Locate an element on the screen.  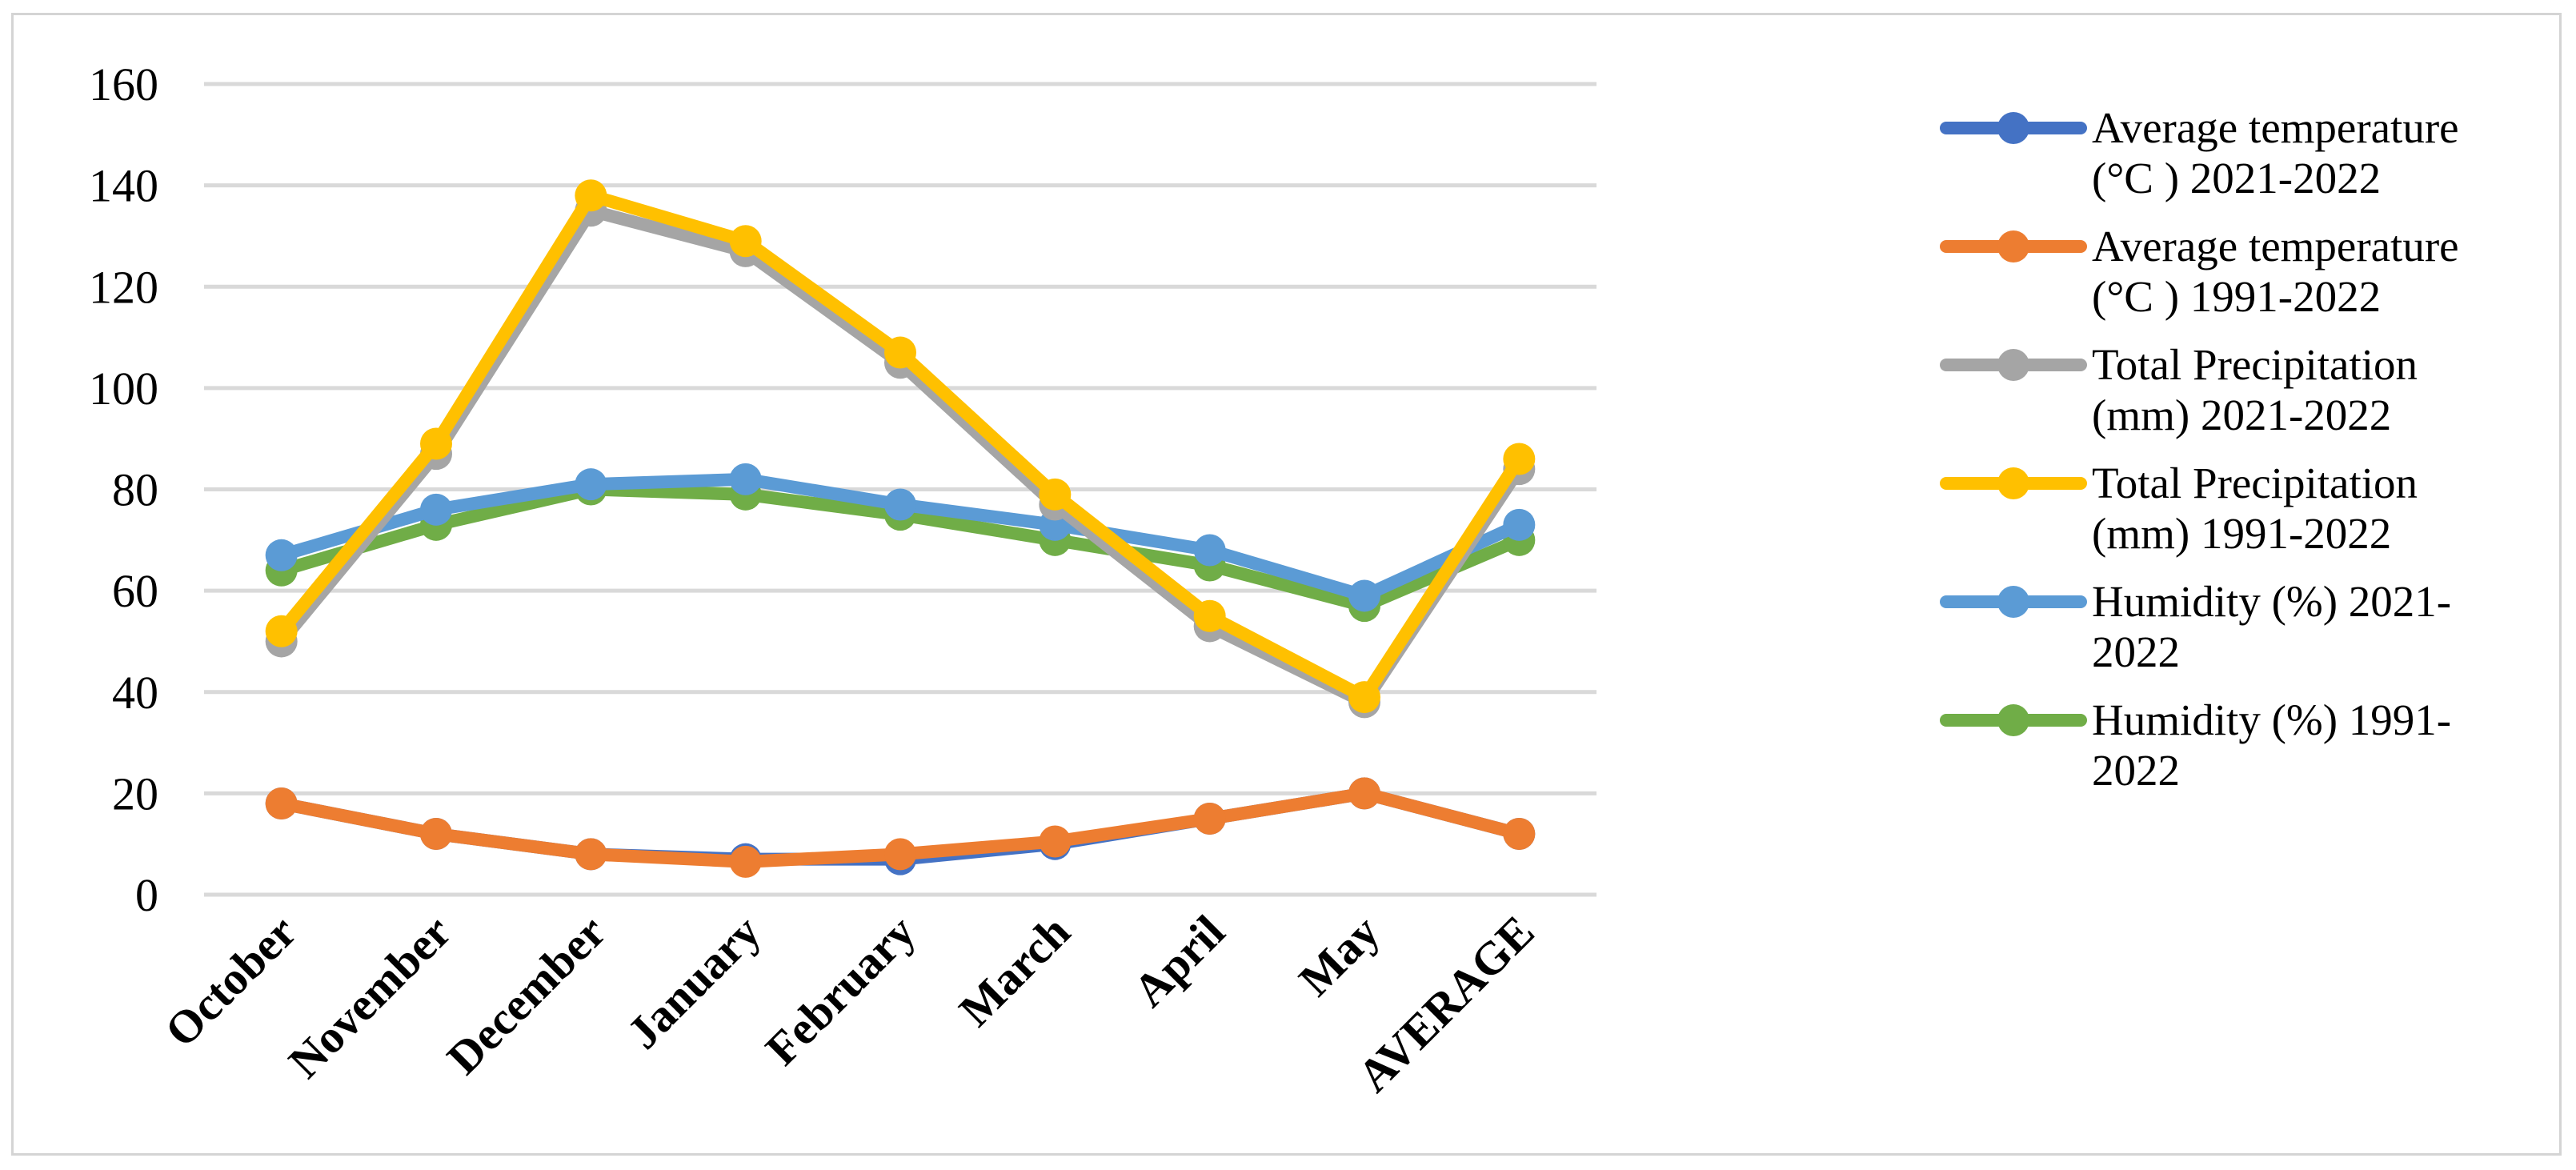
legend-entry: Average temperature (°C ) 2021-2022 is located at coordinates (2199, 152).